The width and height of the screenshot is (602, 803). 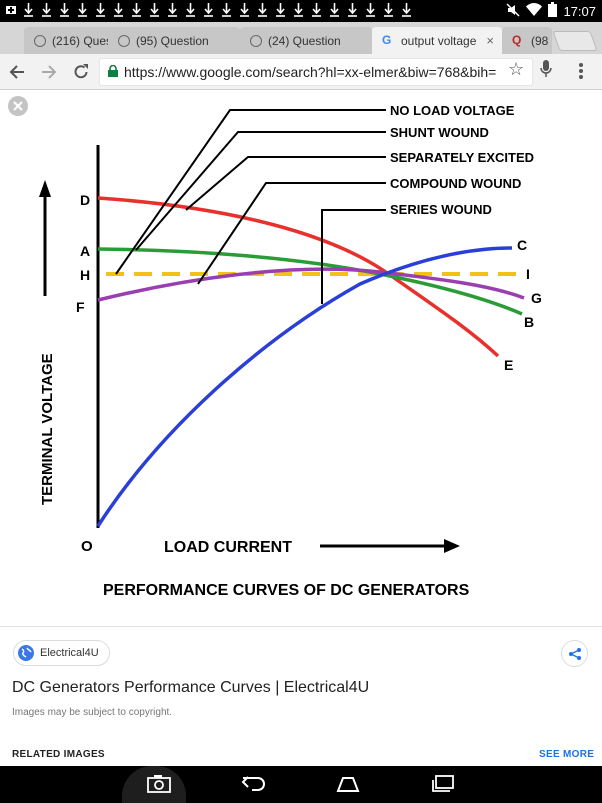 What do you see at coordinates (579, 11) in the screenshot?
I see `clock: 17:07` at bounding box center [579, 11].